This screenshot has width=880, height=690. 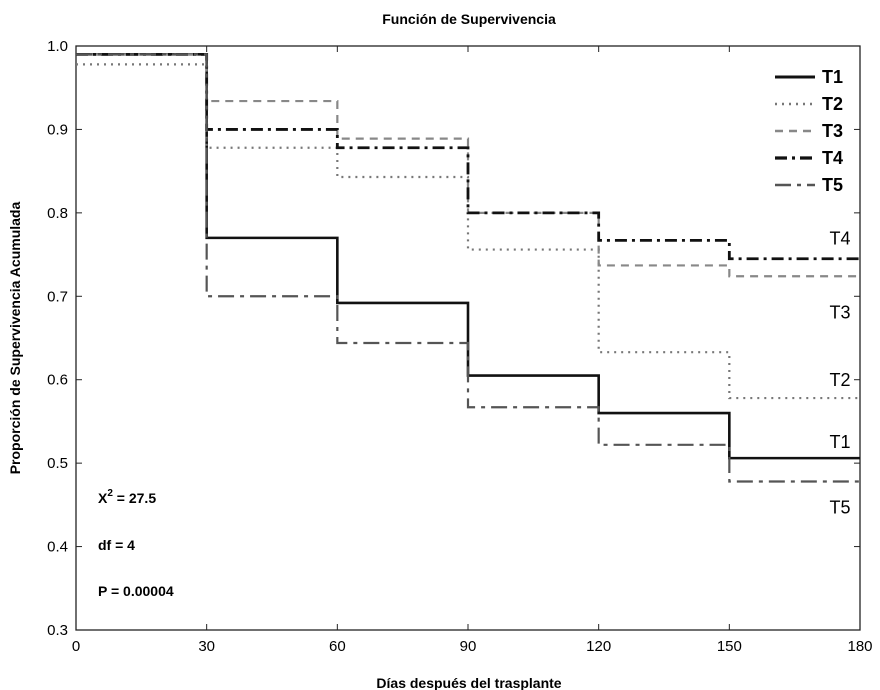 What do you see at coordinates (598, 646) in the screenshot?
I see `x-tick-label: 120` at bounding box center [598, 646].